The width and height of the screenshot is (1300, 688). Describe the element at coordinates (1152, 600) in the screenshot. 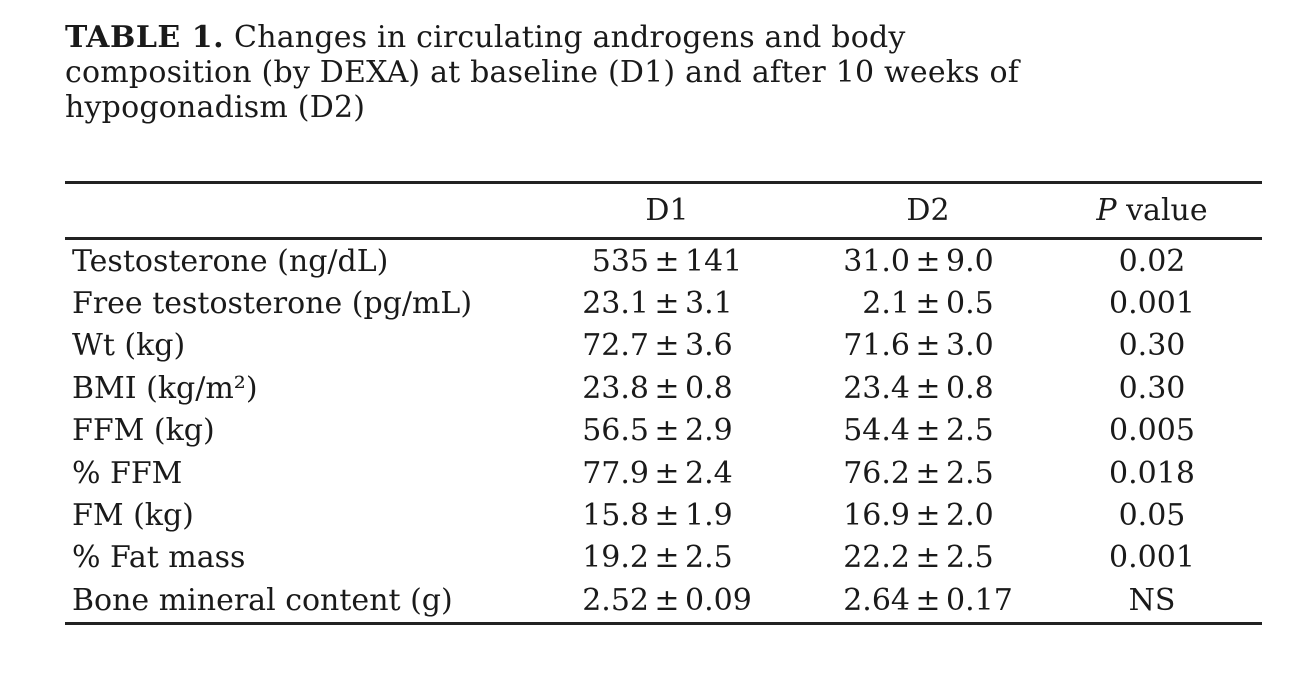

I see `p-value-cell: NS` at that location.